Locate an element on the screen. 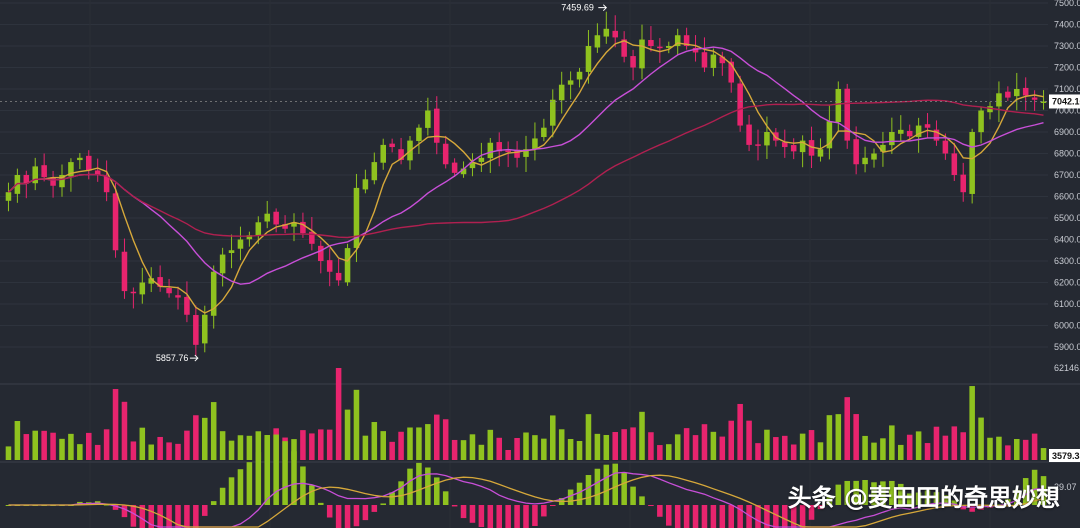 Image resolution: width=1080 pixels, height=528 pixels. y-tick-label: 7000.00 is located at coordinates (1067, 111).